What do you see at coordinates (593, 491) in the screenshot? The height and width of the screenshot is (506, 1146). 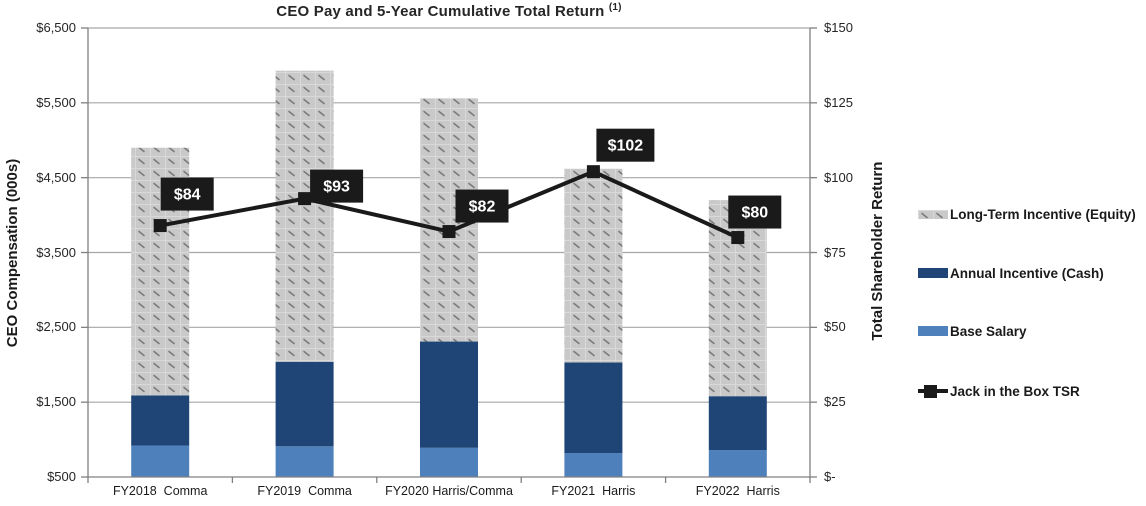 I see `x-axis-label: FY2021 Harris` at bounding box center [593, 491].